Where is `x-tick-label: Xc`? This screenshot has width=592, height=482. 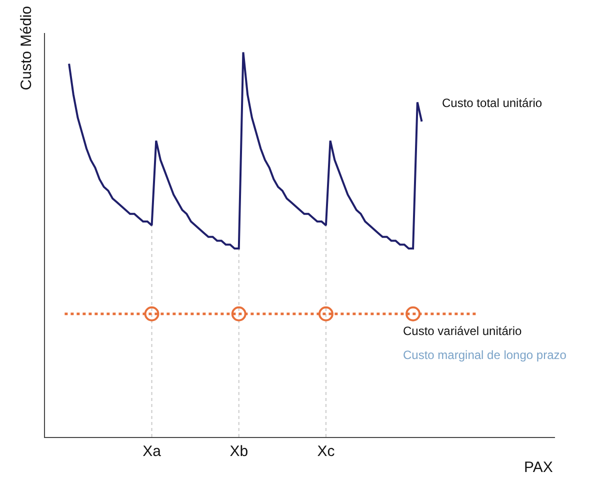
x-tick-label: Xc is located at coordinates (326, 451).